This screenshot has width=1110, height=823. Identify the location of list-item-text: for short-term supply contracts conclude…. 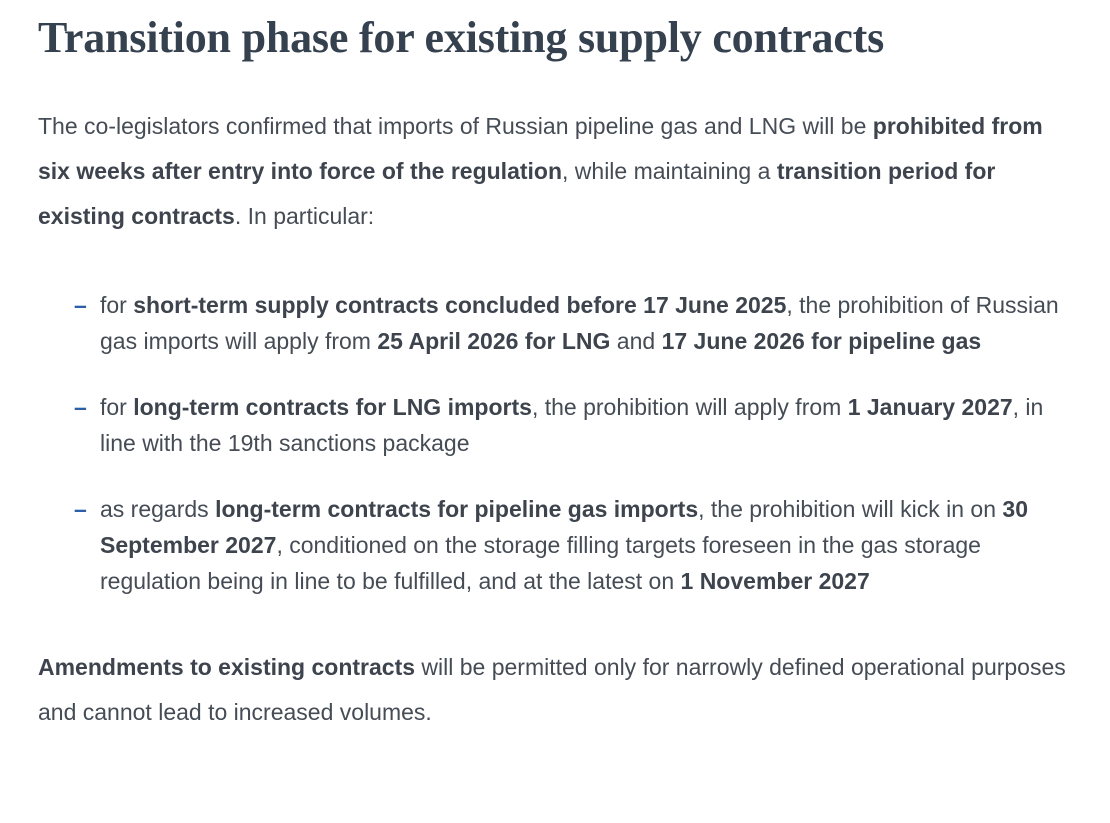
(579, 323).